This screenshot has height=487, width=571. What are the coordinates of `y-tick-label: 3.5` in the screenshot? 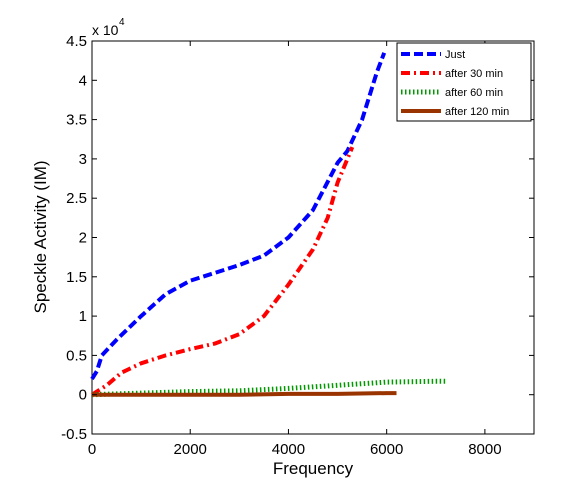 It's located at (76, 120).